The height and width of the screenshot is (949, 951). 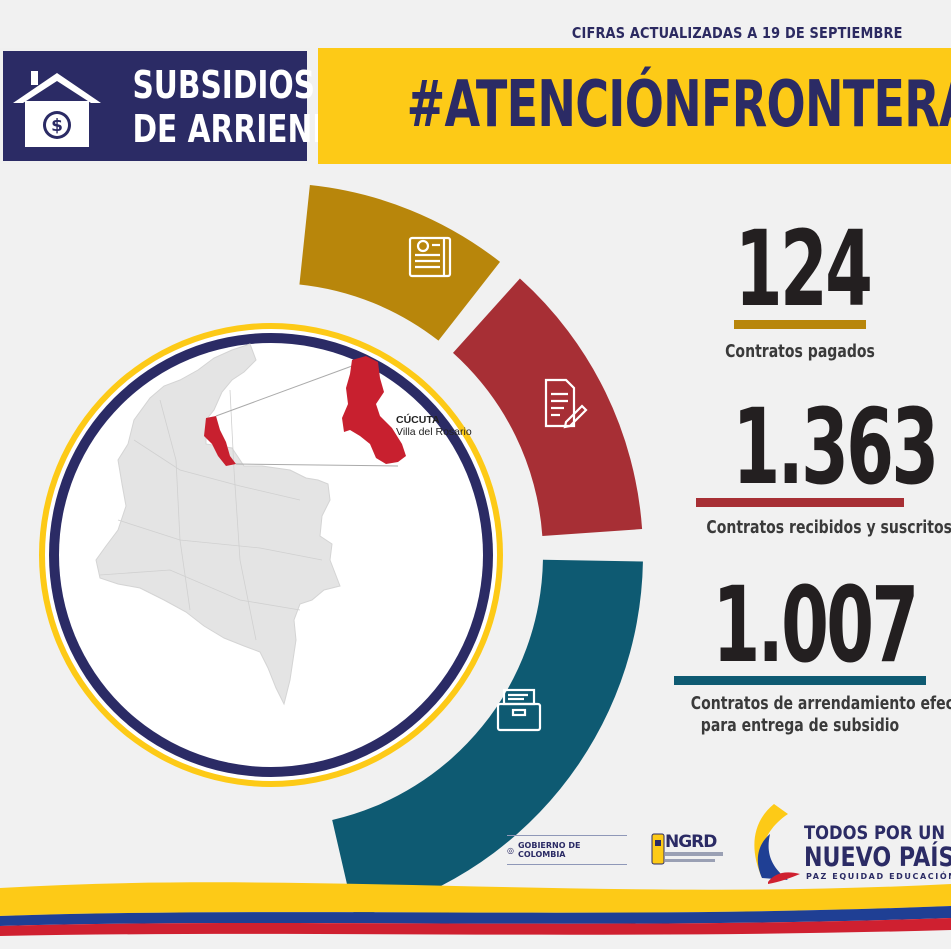 What do you see at coordinates (510, 850) in the screenshot?
I see `shield-icon: ◎` at bounding box center [510, 850].